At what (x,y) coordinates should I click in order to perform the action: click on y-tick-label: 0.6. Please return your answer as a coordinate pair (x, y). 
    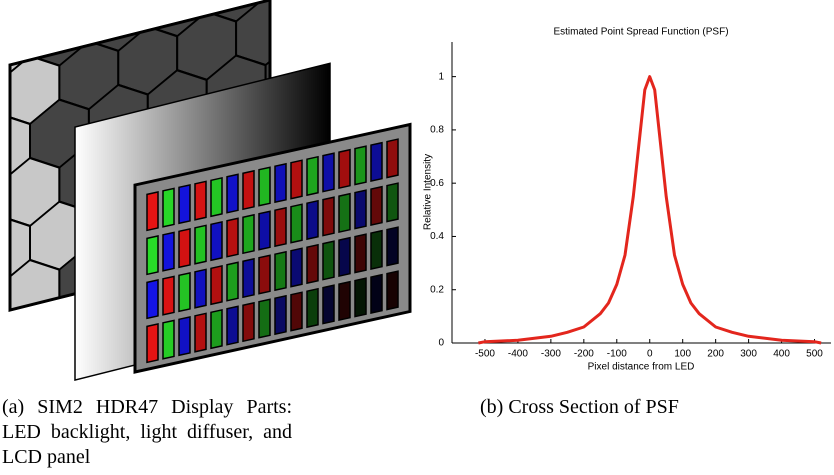
    Looking at the image, I should click on (437, 183).